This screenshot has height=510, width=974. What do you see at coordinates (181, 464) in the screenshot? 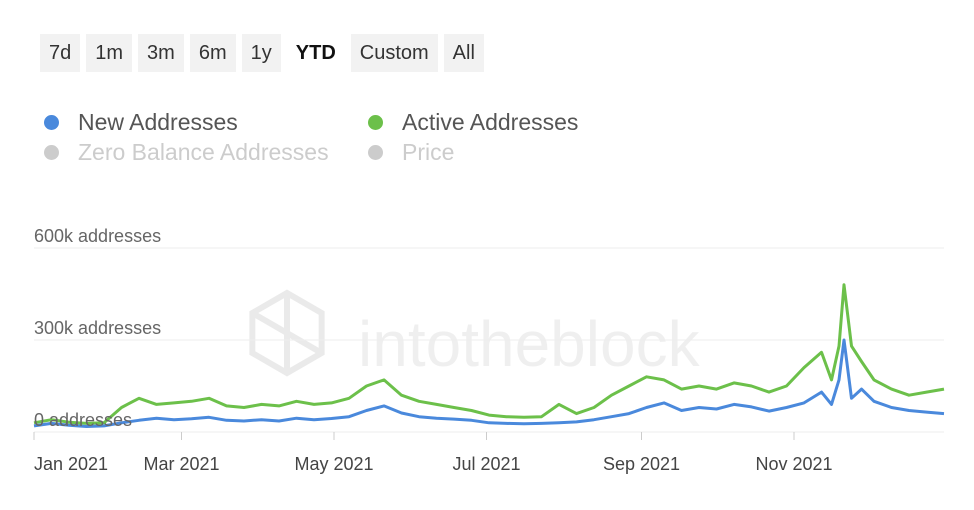
I see `x-tick-label: Mar 2021` at bounding box center [181, 464].